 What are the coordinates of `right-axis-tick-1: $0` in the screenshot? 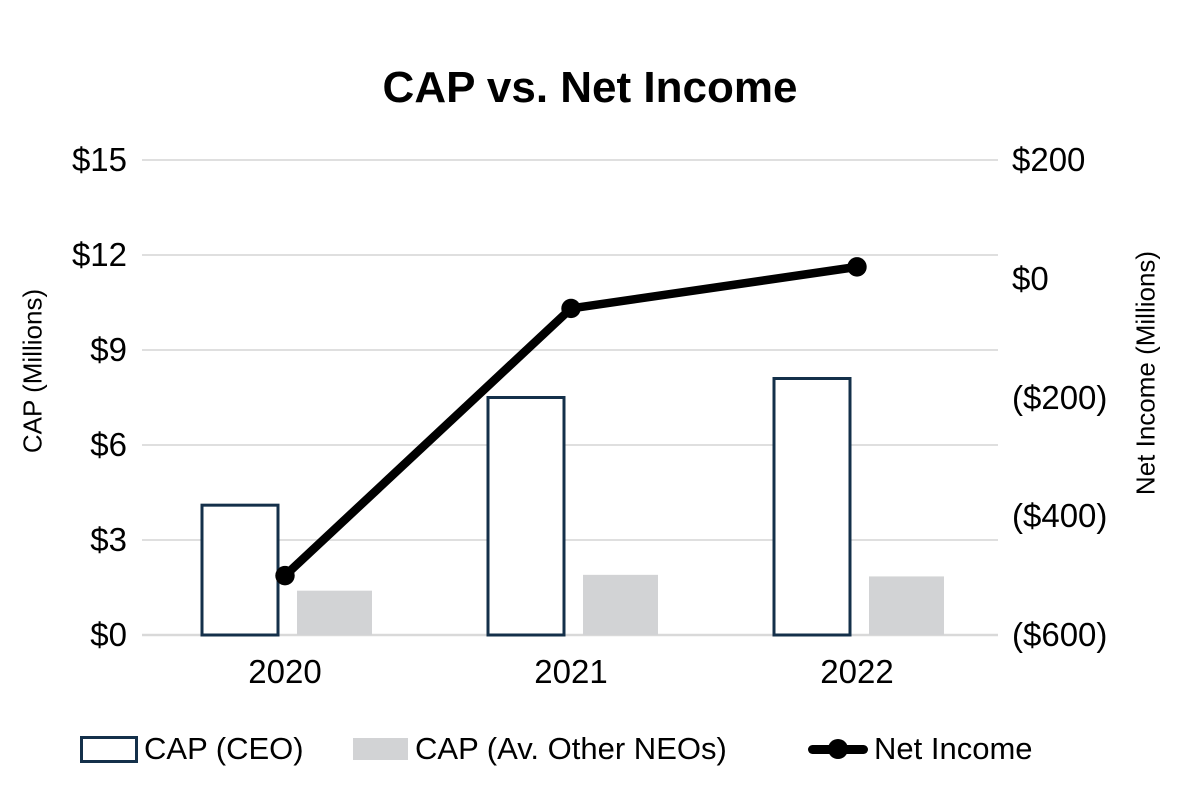 It's located at (1030, 278).